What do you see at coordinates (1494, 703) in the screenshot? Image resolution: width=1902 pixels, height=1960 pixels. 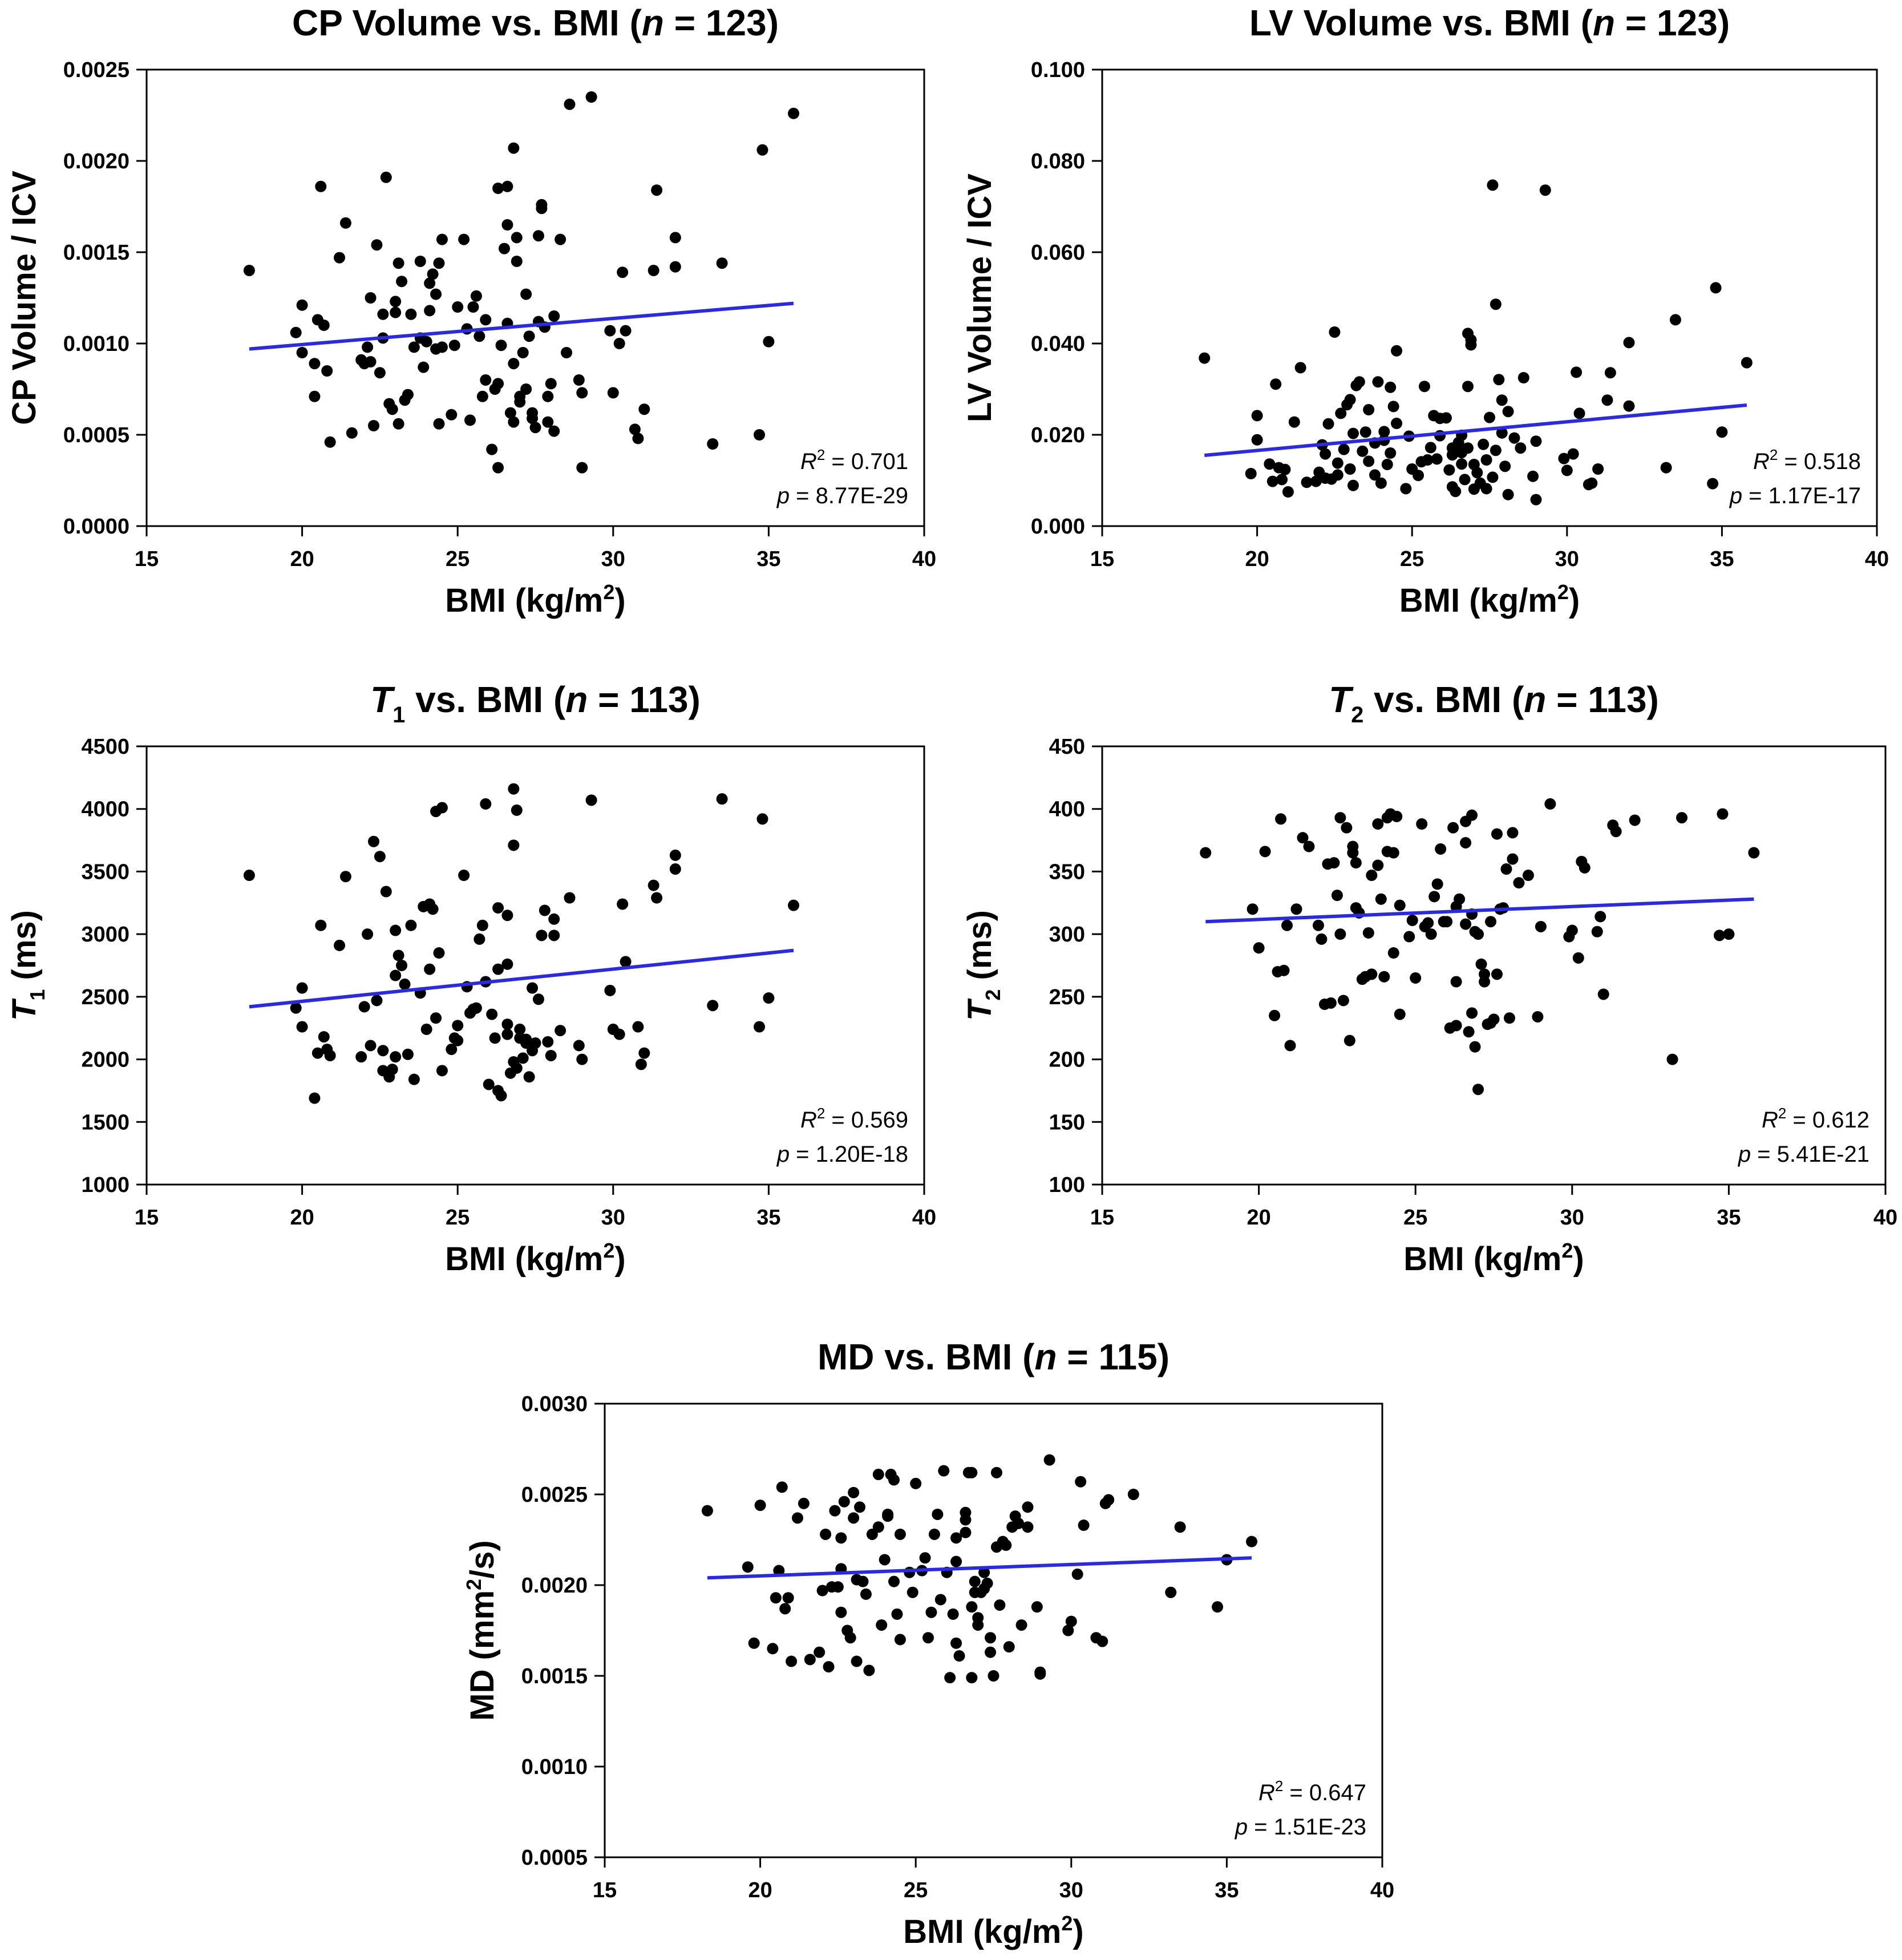 I see `chart-title: T2 vs. BMI (n = 113)` at bounding box center [1494, 703].